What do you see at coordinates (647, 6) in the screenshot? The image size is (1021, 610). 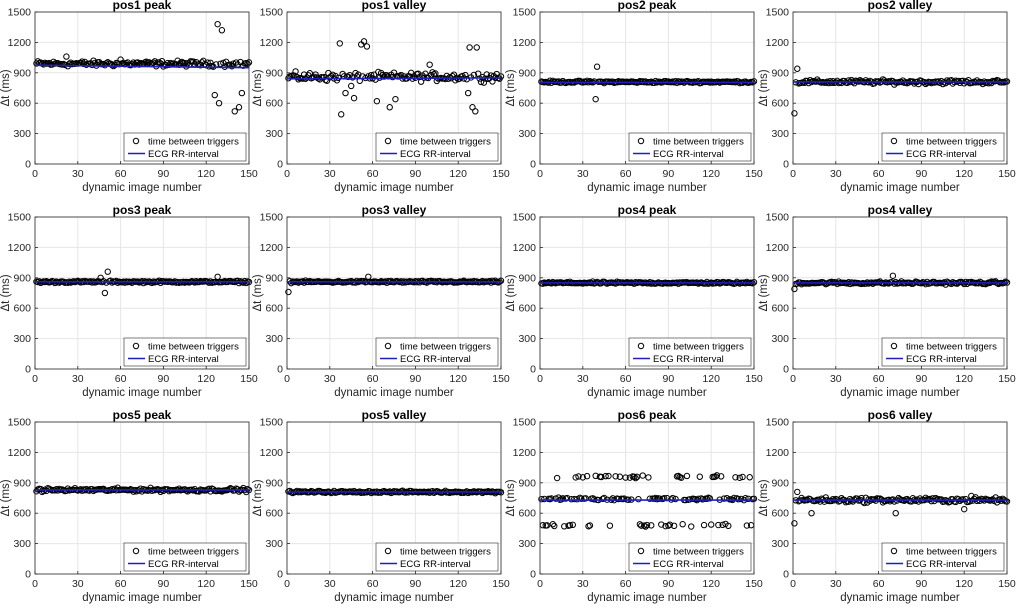 I see `subplot-title: pos2 peak` at bounding box center [647, 6].